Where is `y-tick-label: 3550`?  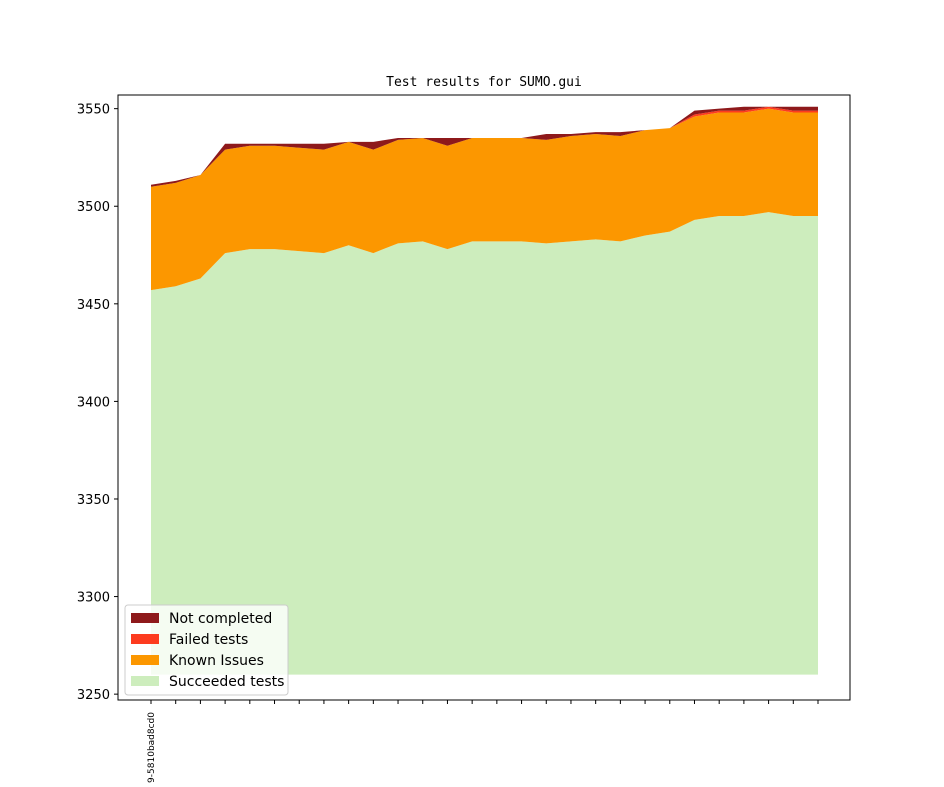 y-tick-label: 3550 is located at coordinates (93, 110).